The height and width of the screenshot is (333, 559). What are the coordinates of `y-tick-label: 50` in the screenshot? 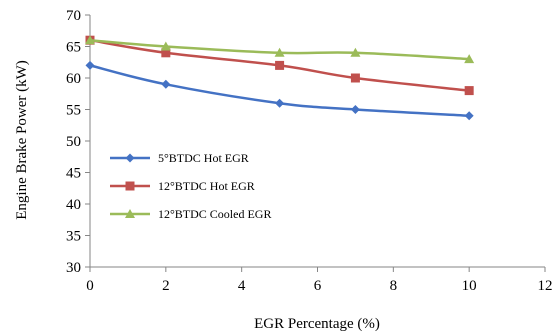 It's located at (73, 142).